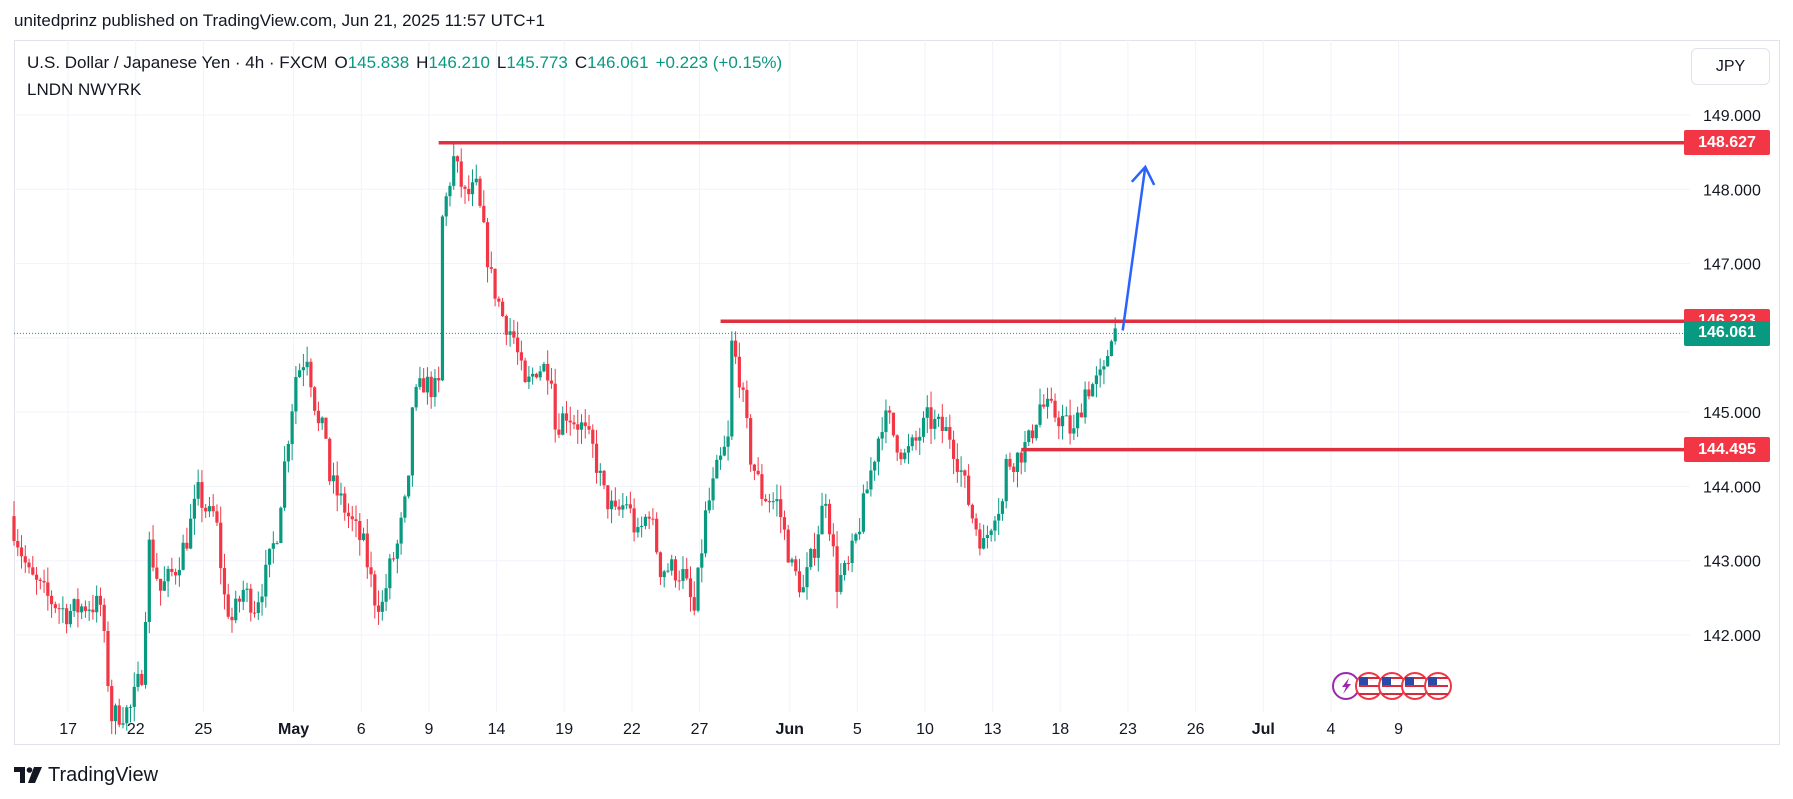 The image size is (1793, 799). I want to click on arrow-shaft, so click(1134, 248).